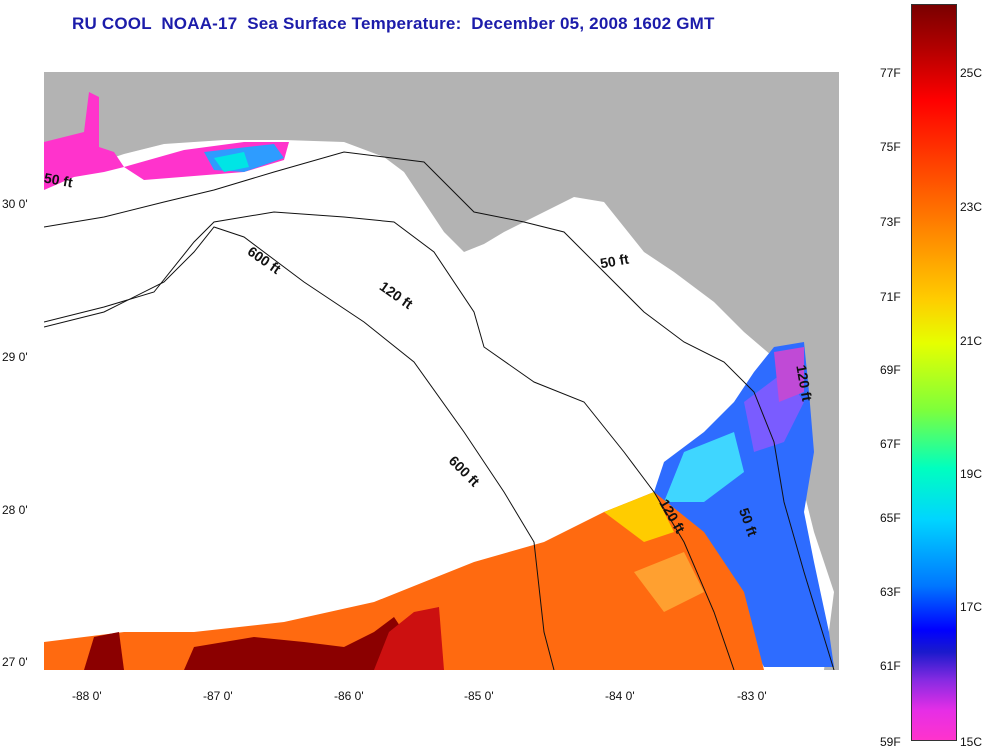  I want to click on temperature-colorbar, so click(934, 372).